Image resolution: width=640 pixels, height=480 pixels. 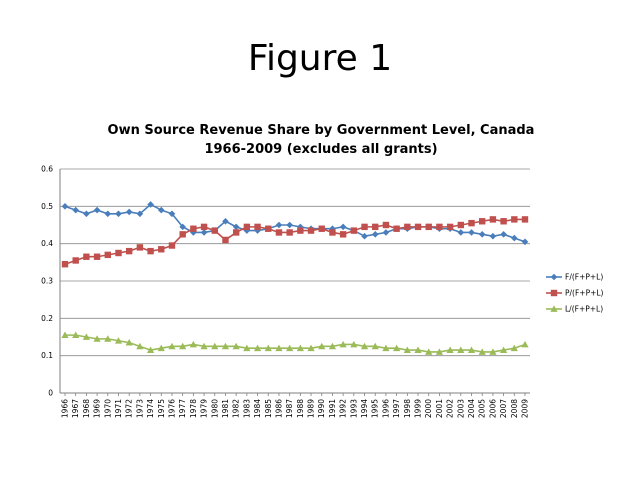 I want to click on x-tick-label: 2008, so click(x=514, y=408).